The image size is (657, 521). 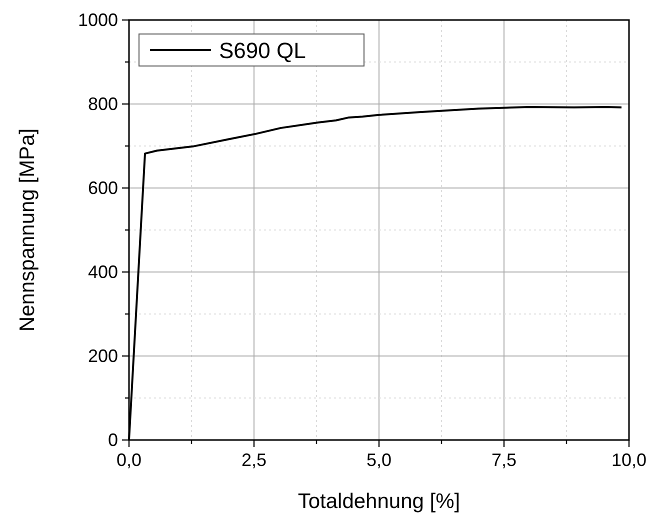 I want to click on legend-label: S690 QL, so click(x=262, y=50).